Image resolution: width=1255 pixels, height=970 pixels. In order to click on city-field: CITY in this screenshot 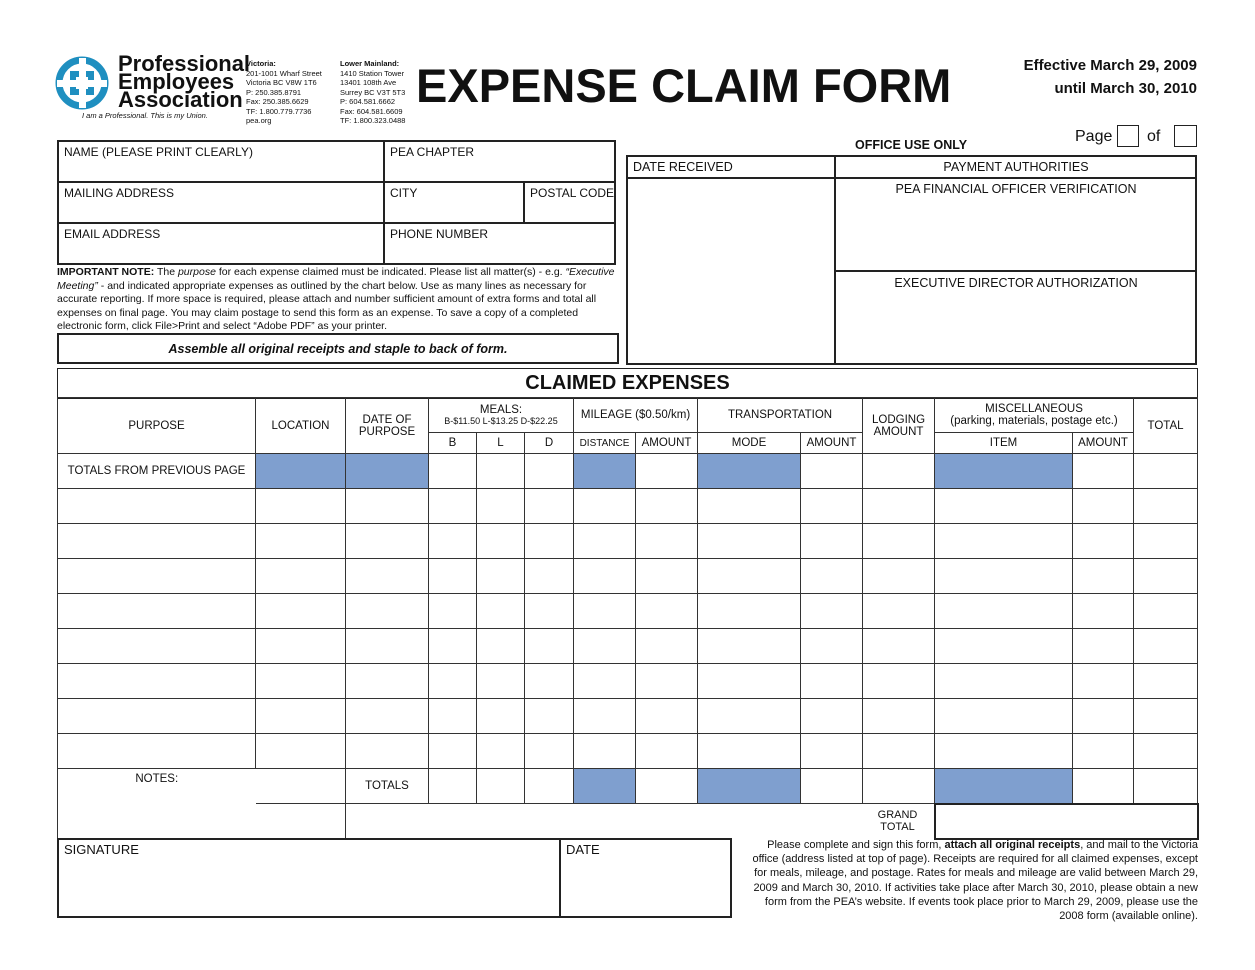, I will do `click(404, 193)`.